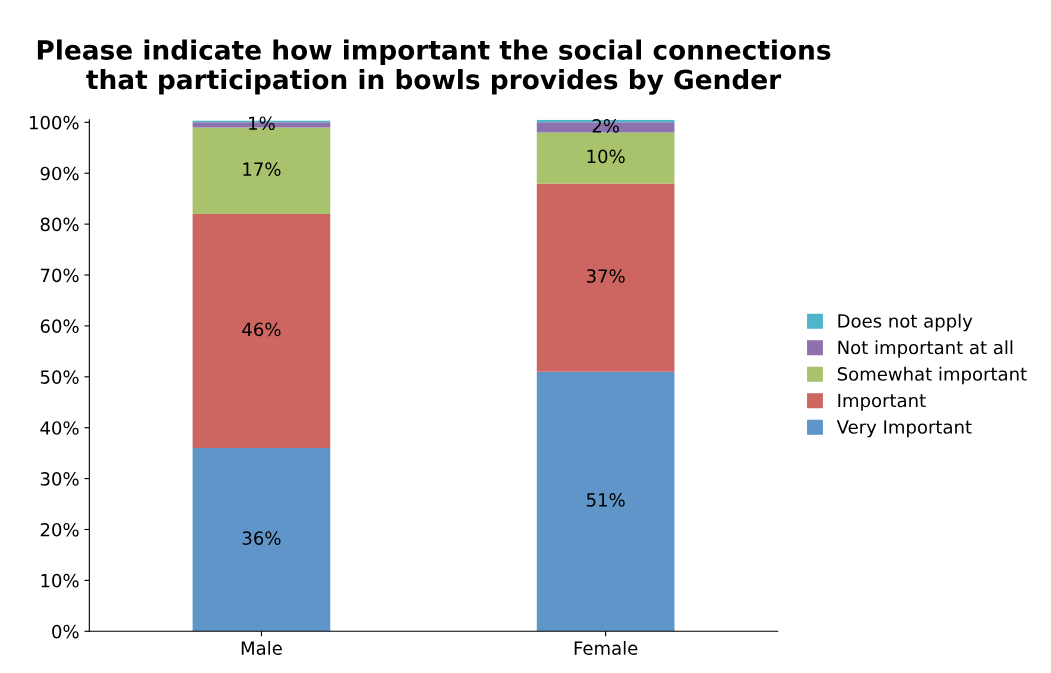 This screenshot has width=1051, height=673. What do you see at coordinates (59, 479) in the screenshot?
I see `y-tick-label: 30%` at bounding box center [59, 479].